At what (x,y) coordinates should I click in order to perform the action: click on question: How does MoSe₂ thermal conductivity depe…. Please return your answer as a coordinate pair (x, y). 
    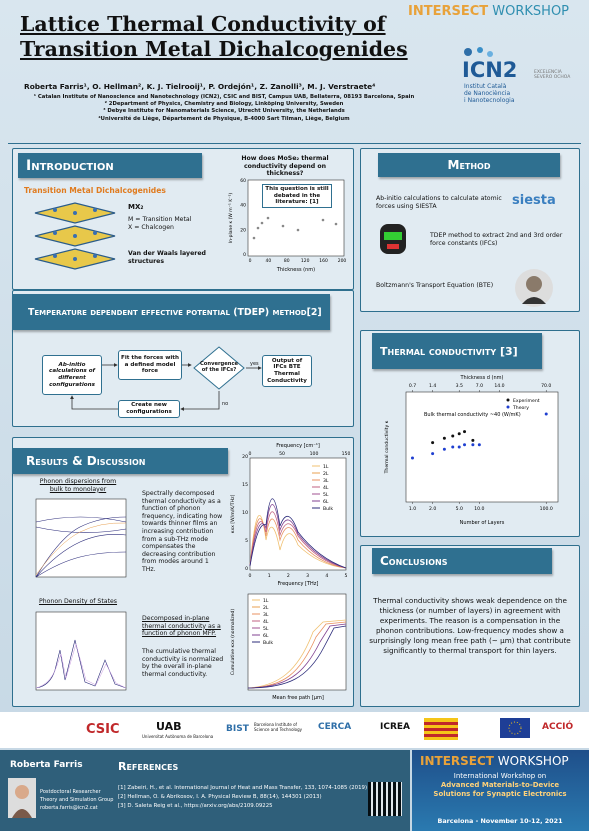
    Looking at the image, I should click on (285, 166).